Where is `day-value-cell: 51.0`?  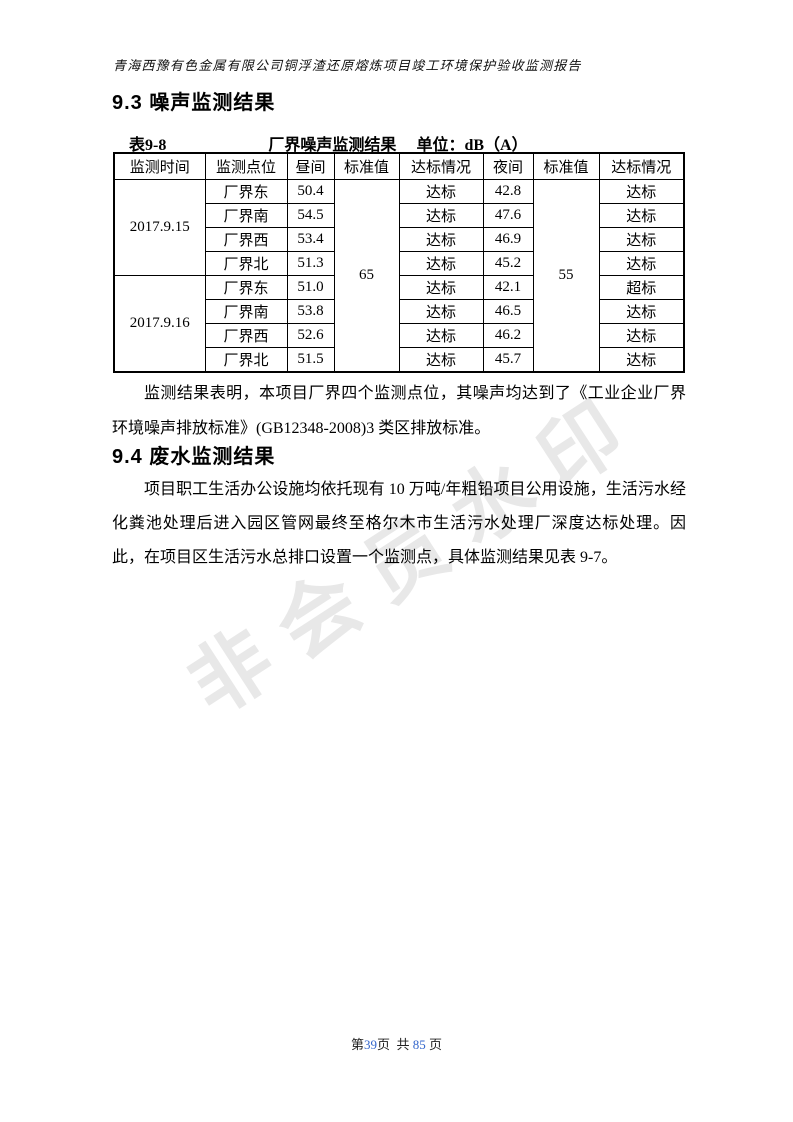 day-value-cell: 51.0 is located at coordinates (310, 287).